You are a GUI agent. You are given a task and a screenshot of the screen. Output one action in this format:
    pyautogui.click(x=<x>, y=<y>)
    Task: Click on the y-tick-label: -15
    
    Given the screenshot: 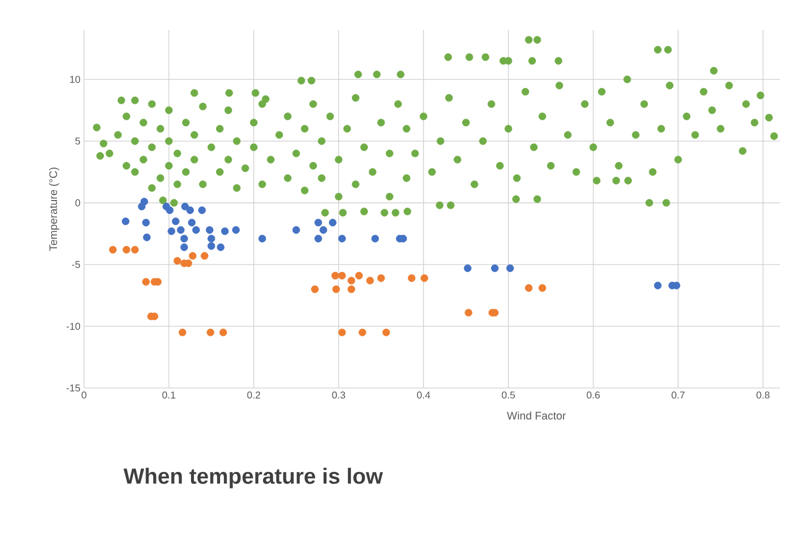 What is the action you would take?
    pyautogui.click(x=73, y=388)
    